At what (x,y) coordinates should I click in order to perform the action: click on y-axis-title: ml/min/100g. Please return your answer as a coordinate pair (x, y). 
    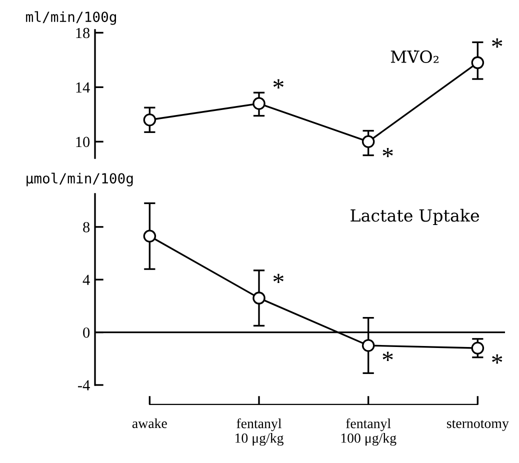
    Looking at the image, I should click on (71, 18).